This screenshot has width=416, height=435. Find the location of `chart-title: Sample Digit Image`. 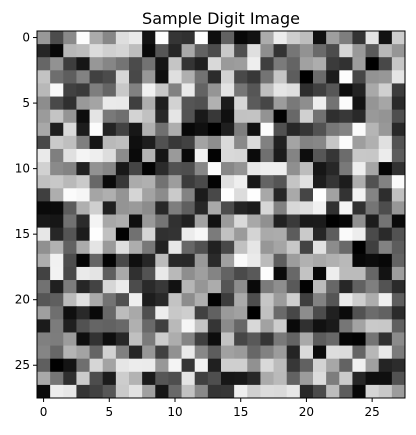

chart-title: Sample Digit Image is located at coordinates (221, 18).